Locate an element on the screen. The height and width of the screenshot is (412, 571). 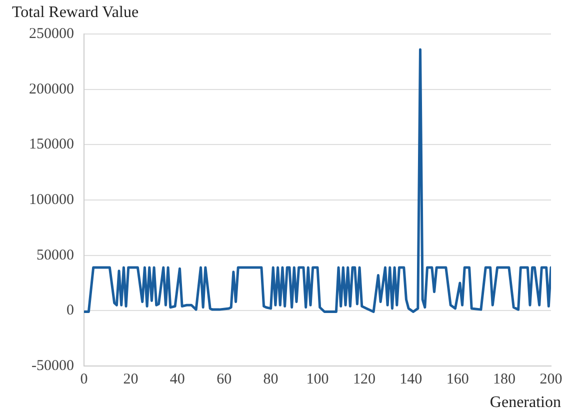
x-tick-label: 20 is located at coordinates (130, 379).